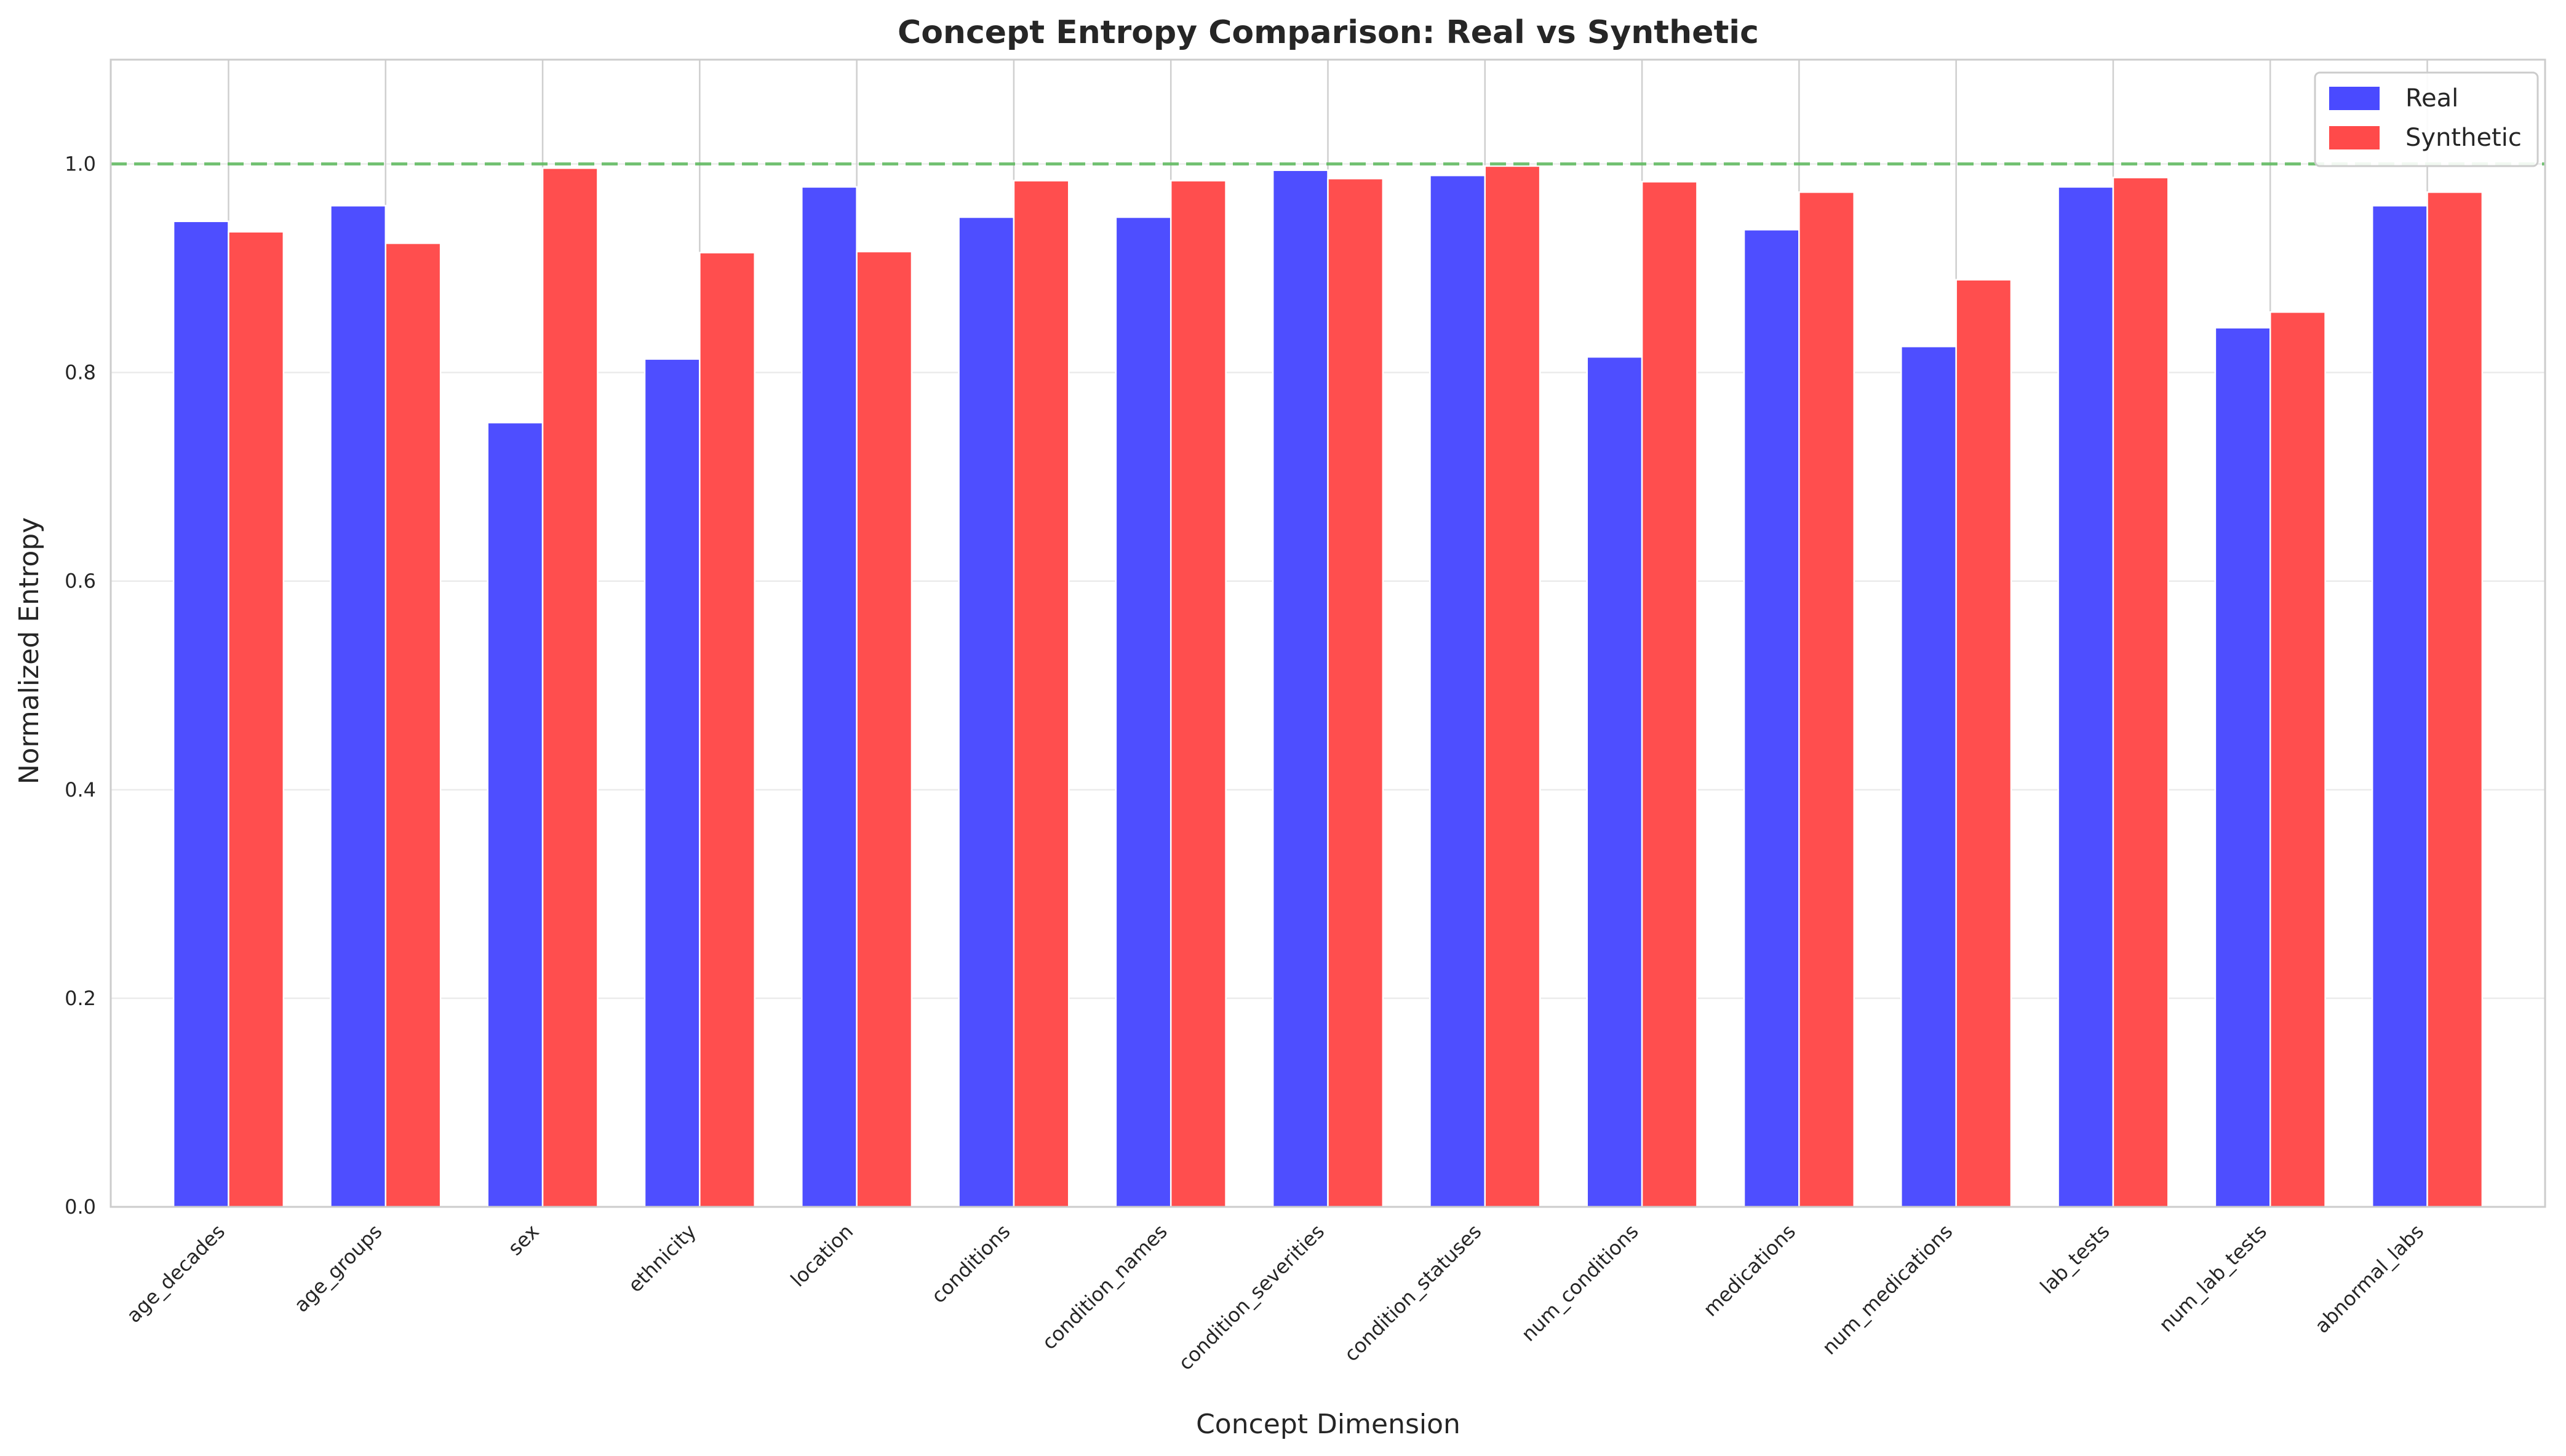  What do you see at coordinates (1983, 744) in the screenshot?
I see `bar-synthetic-num_medications` at bounding box center [1983, 744].